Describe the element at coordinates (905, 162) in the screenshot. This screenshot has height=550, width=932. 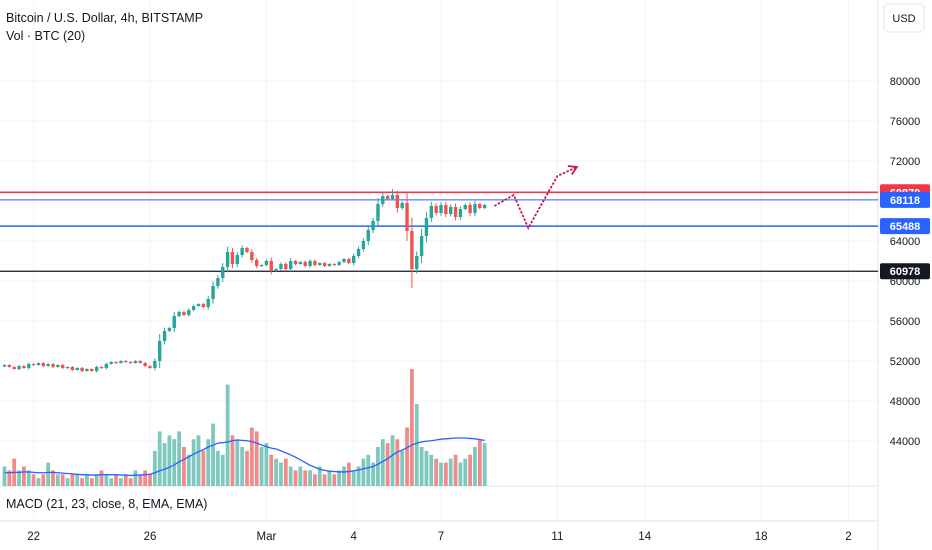
I see `price-tick-label: 72000` at that location.